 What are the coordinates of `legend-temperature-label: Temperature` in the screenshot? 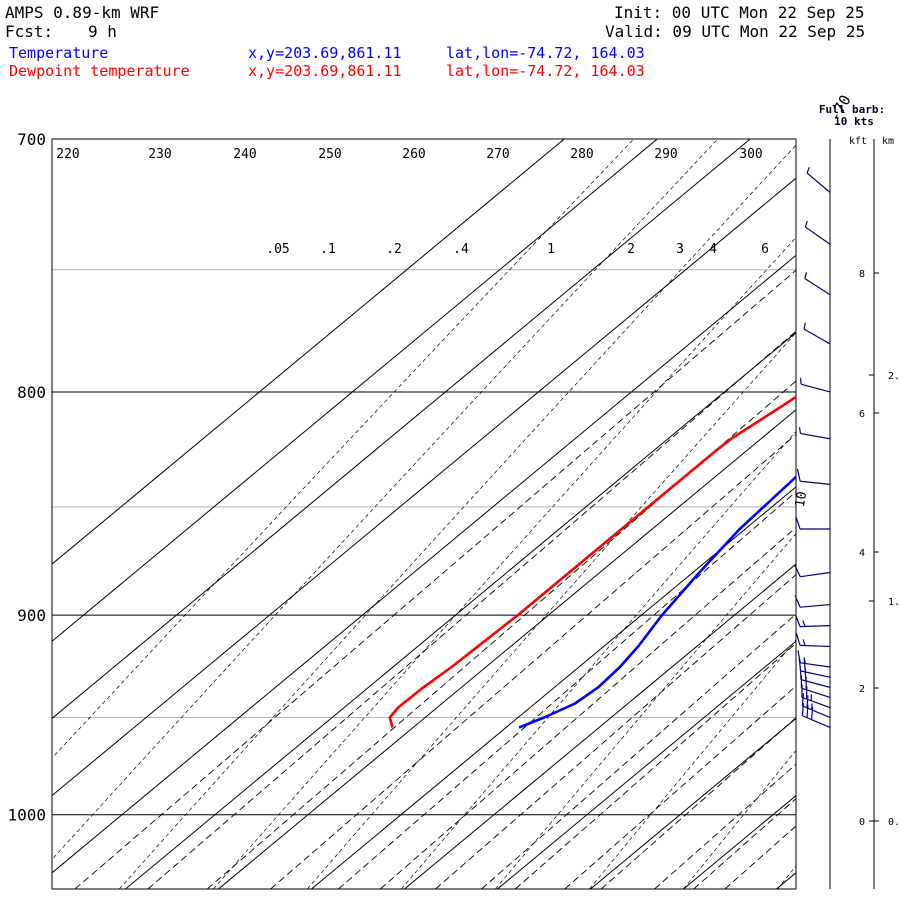 It's located at (59, 53).